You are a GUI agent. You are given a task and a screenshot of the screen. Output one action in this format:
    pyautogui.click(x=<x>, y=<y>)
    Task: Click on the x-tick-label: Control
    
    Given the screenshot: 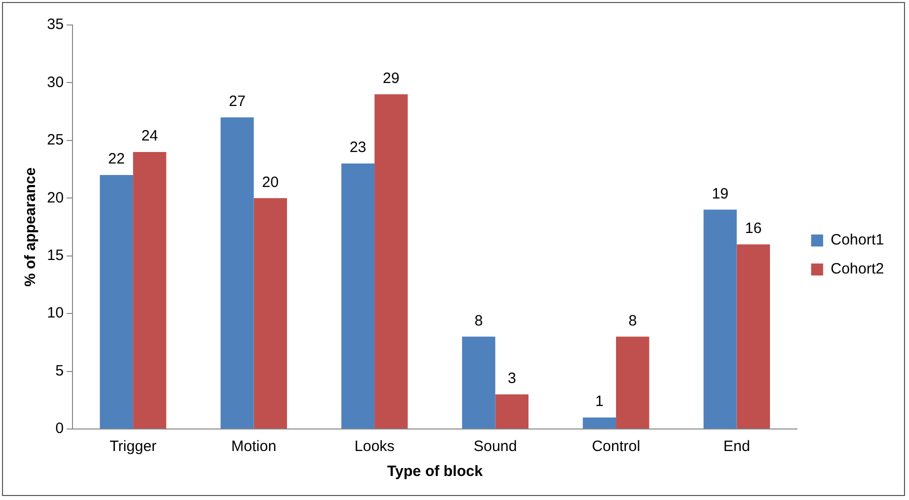 What is the action you would take?
    pyautogui.click(x=616, y=447)
    